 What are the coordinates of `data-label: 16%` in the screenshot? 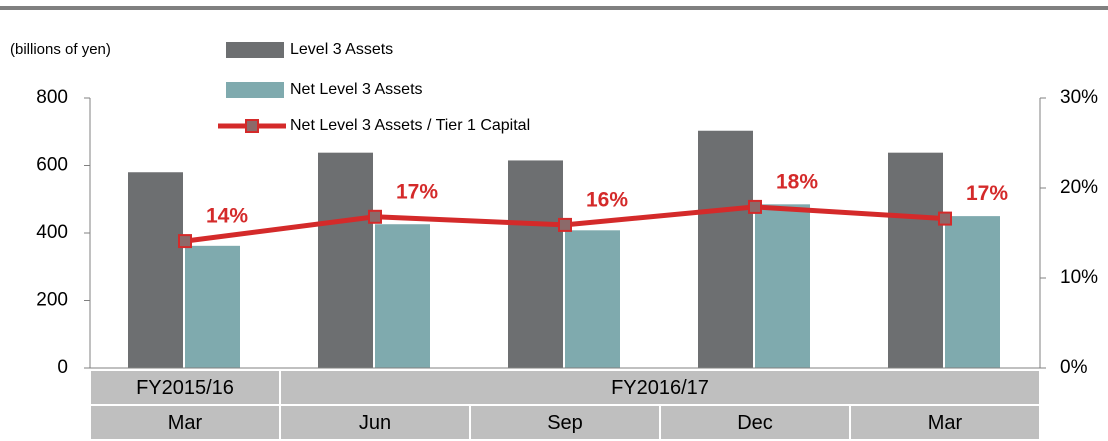 It's located at (607, 199).